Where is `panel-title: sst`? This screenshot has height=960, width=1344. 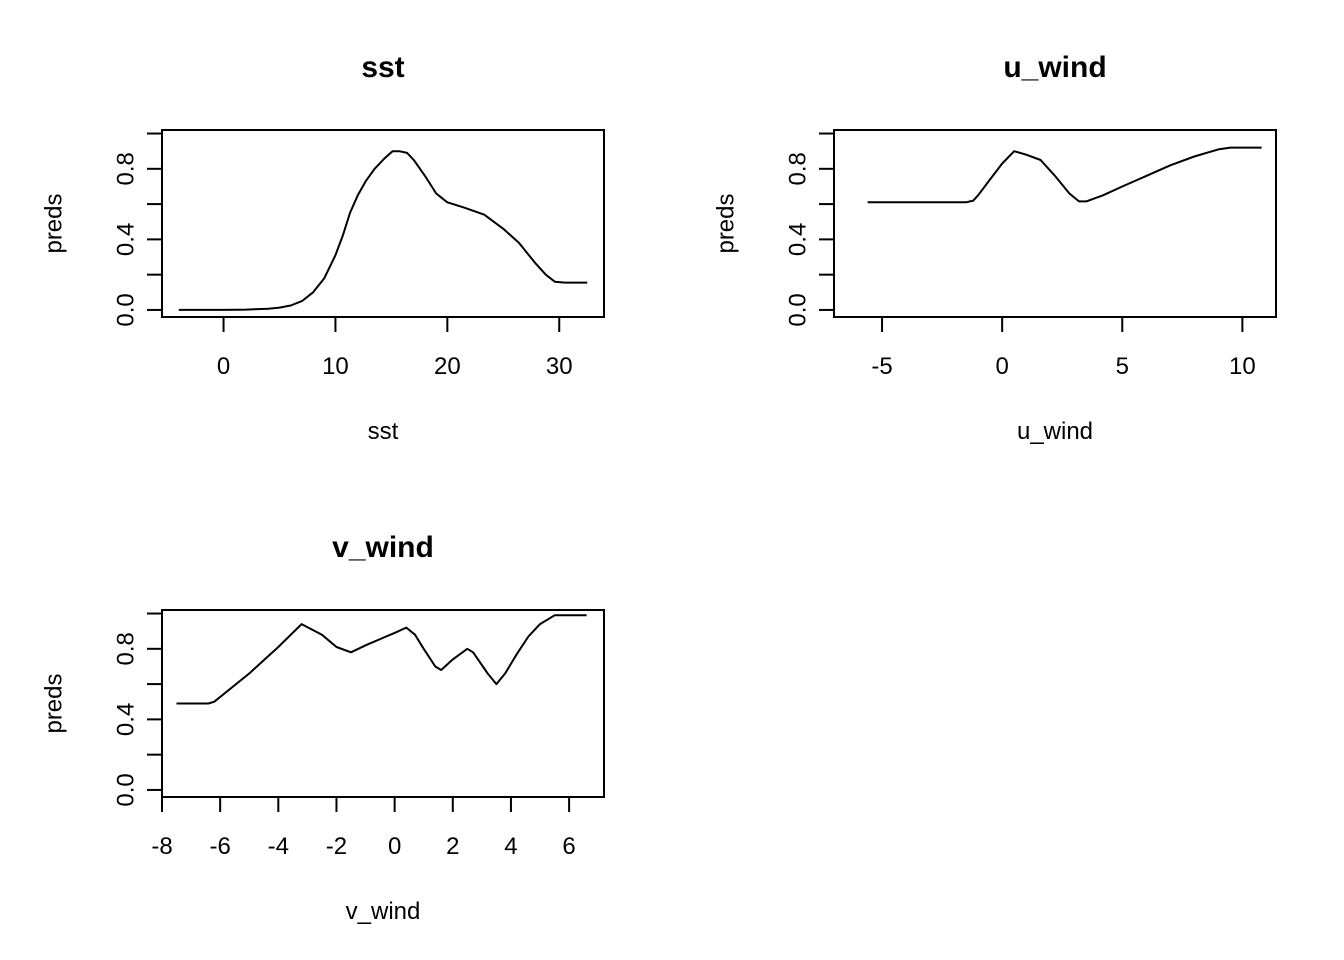 panel-title: sst is located at coordinates (382, 67).